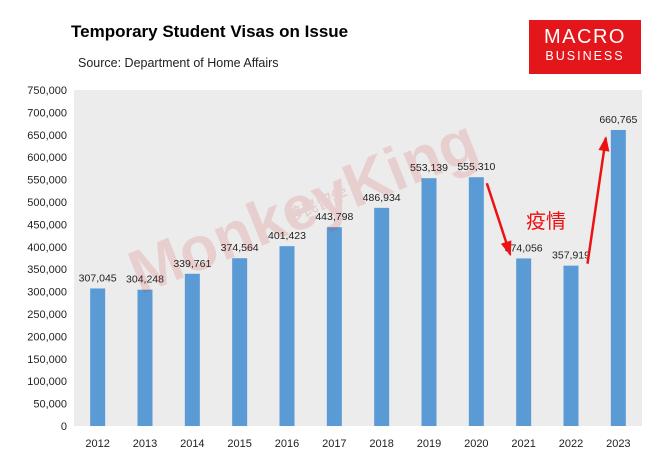 This screenshot has height=466, width=669. Describe the element at coordinates (47, 270) in the screenshot. I see `y-tick-label: 350,000` at that location.